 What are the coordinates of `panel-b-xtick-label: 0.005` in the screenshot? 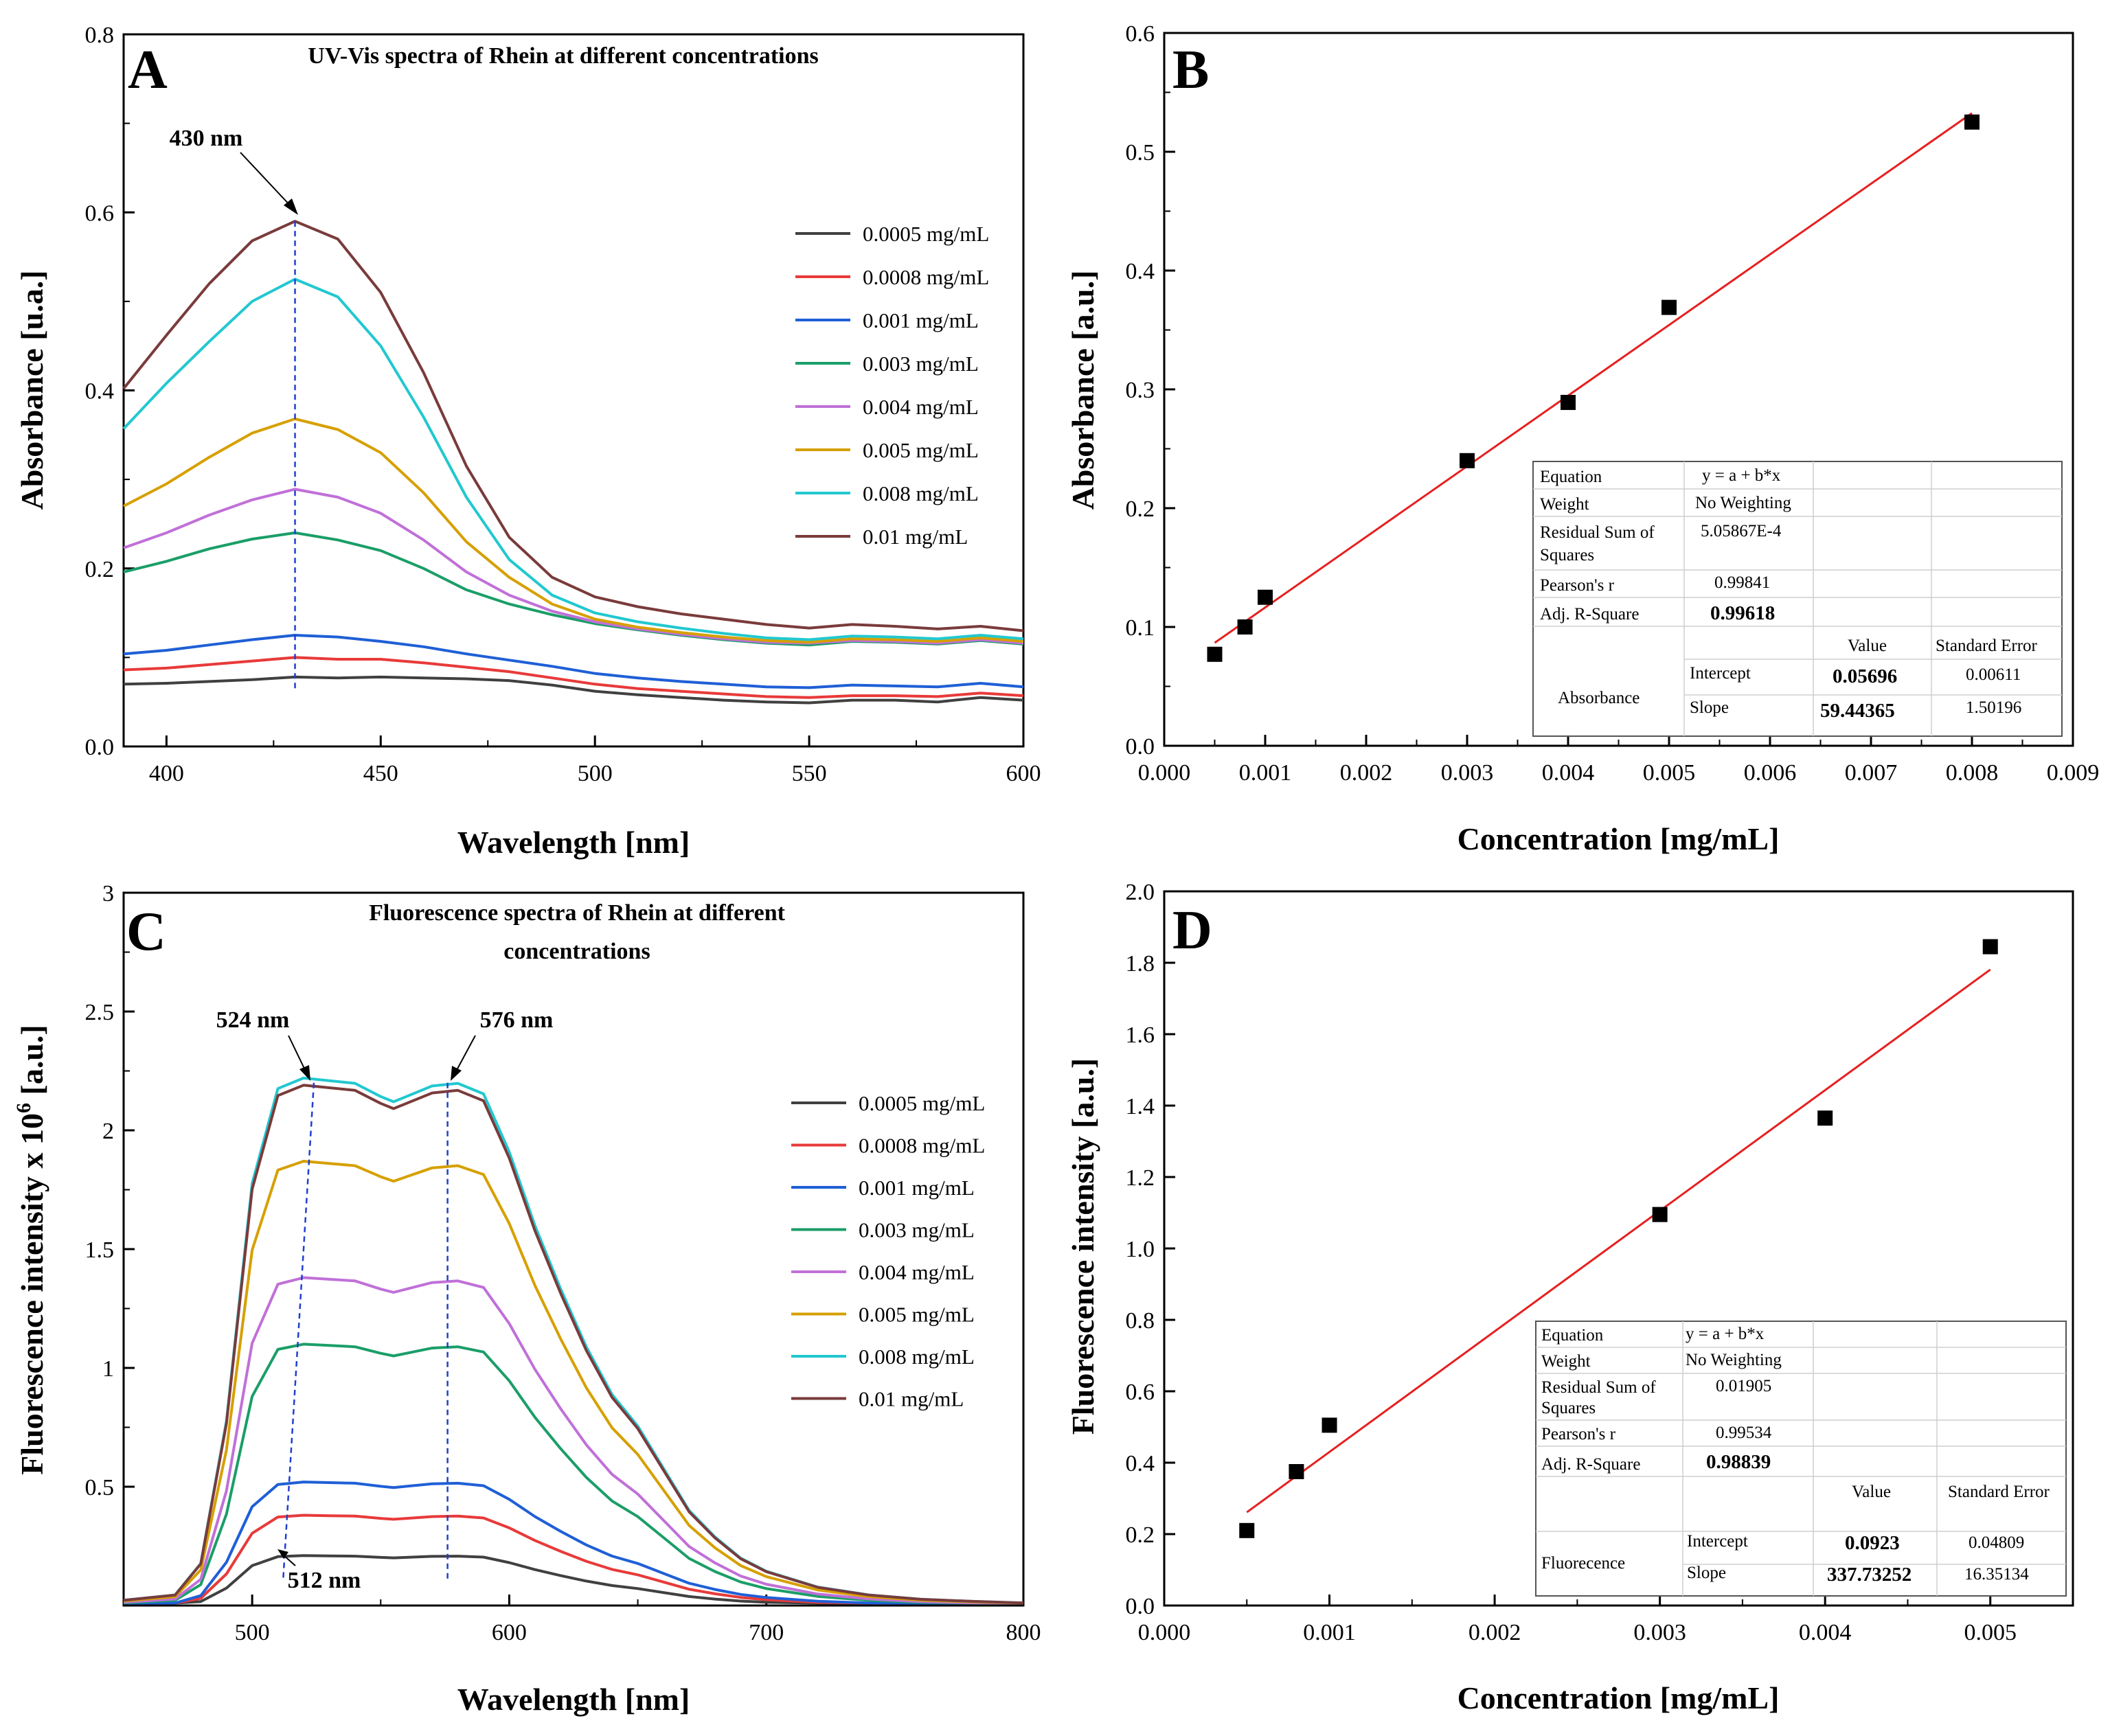 It's located at (1669, 773).